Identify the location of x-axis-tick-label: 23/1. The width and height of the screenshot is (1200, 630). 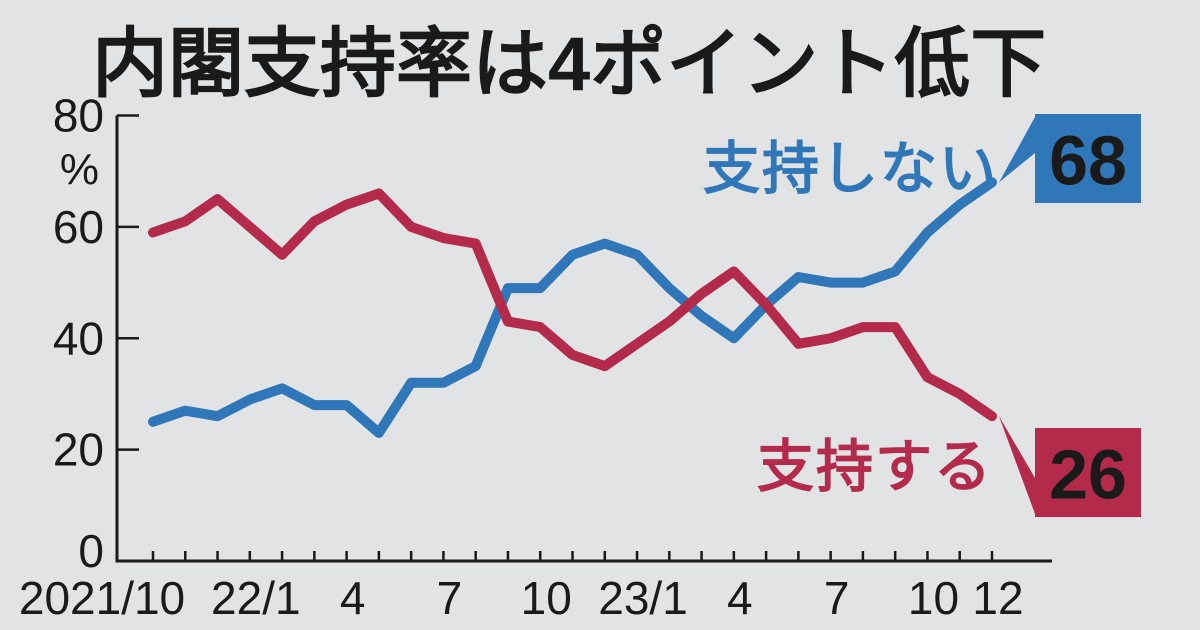
(643, 598).